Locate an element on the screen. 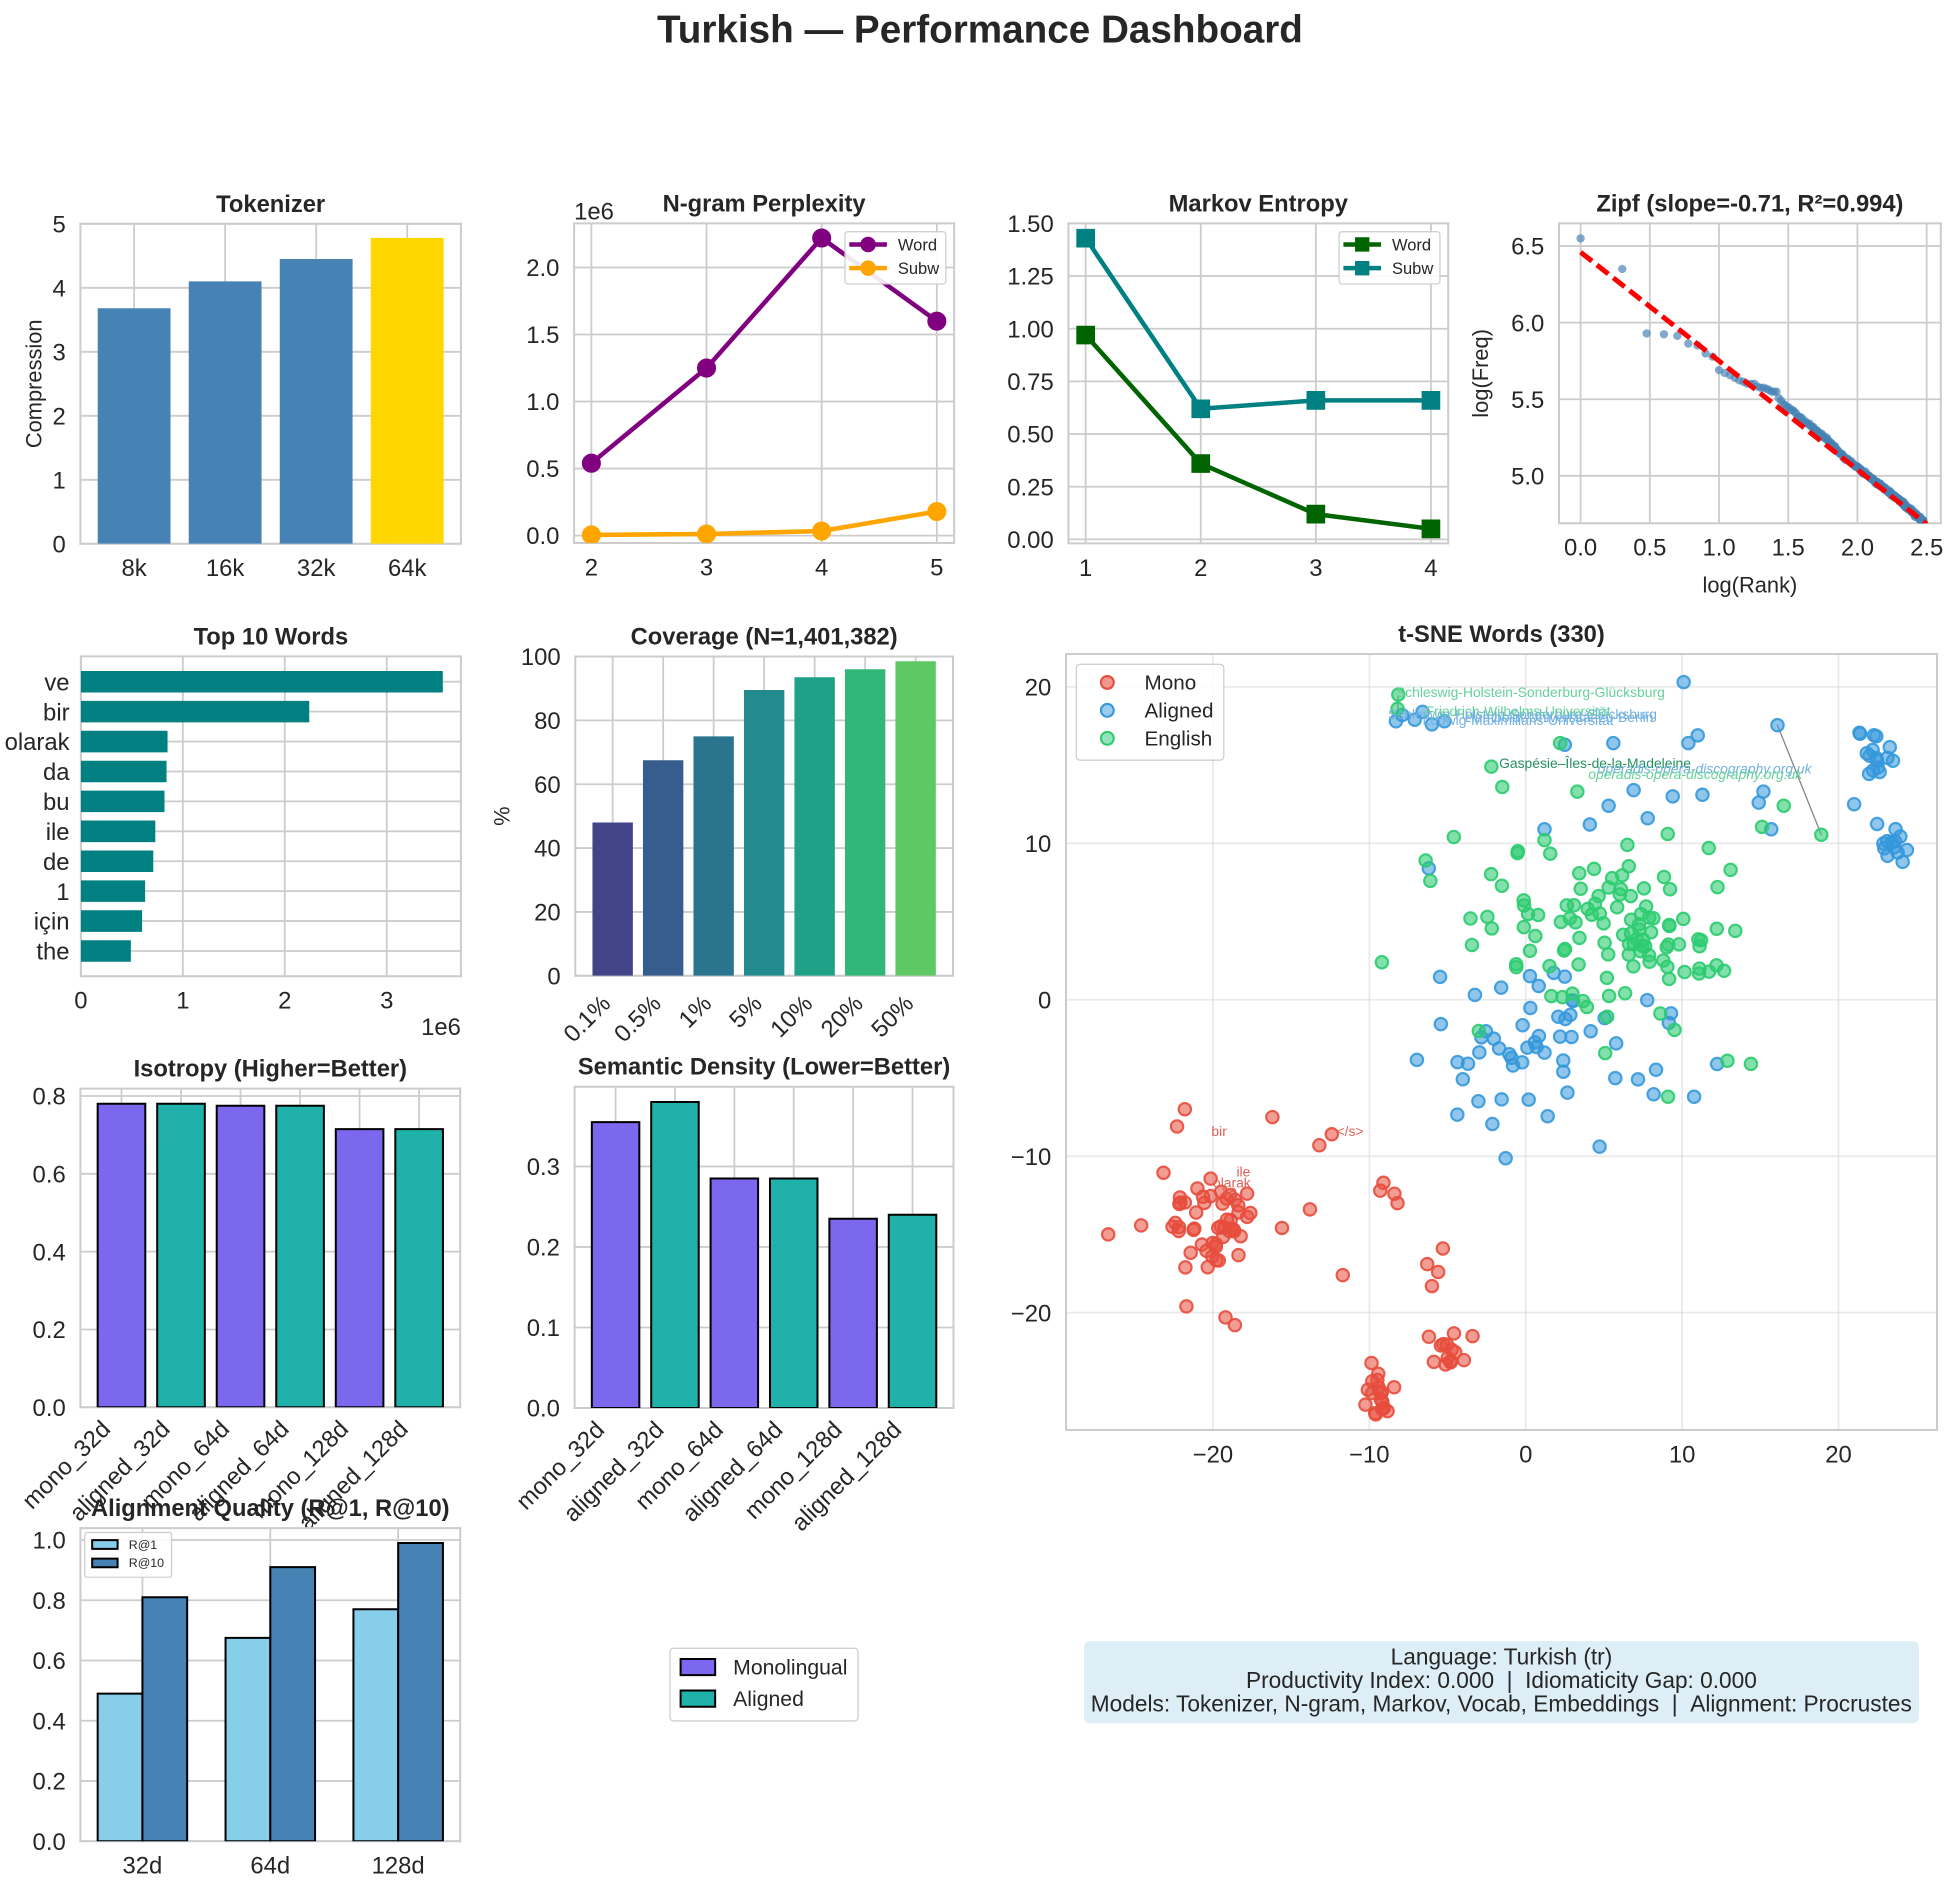 This screenshot has width=1958, height=1886. svg-text: de is located at coordinates (56, 862).